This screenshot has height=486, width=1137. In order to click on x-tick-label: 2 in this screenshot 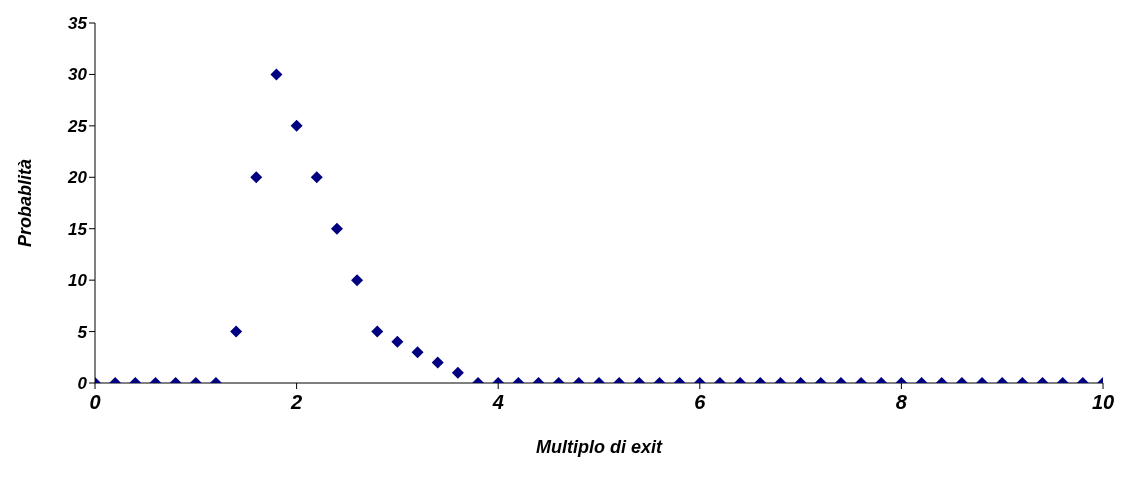, I will do `click(296, 402)`.